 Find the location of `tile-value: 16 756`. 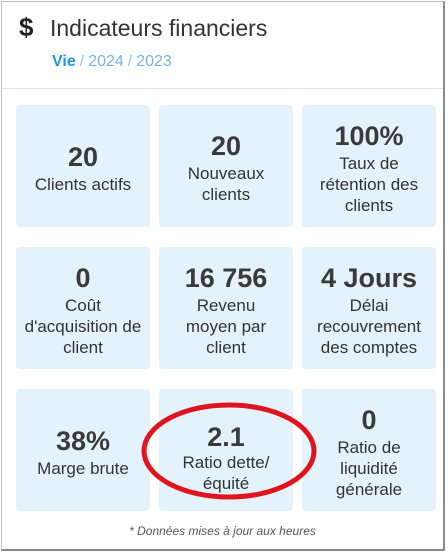

tile-value: 16 756 is located at coordinates (226, 278).